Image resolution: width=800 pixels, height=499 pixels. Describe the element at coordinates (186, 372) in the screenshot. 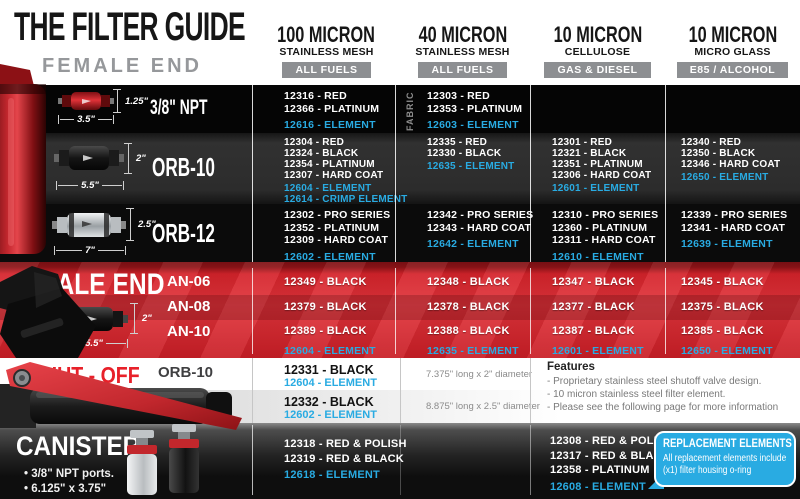

I see `row-label-orb10: ORB-10` at that location.